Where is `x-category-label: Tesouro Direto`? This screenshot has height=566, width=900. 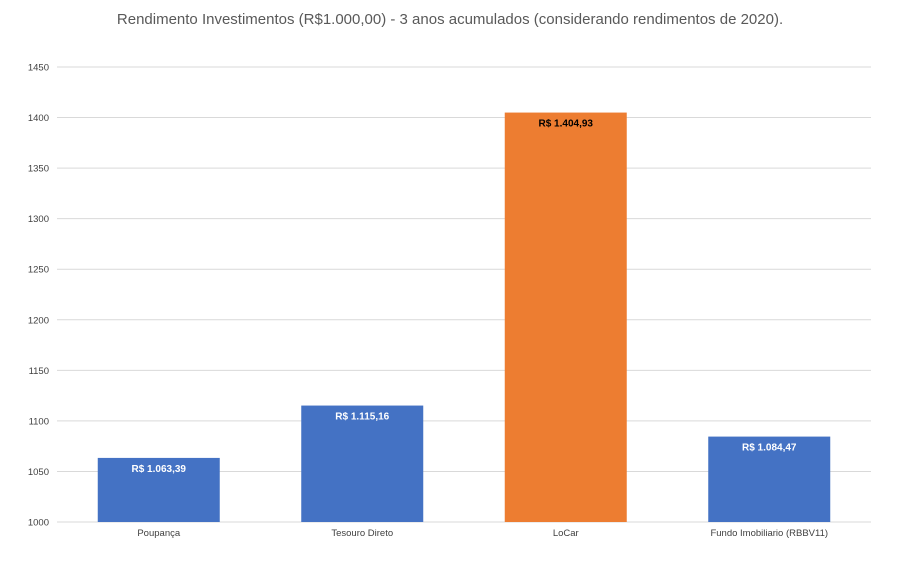
x-category-label: Tesouro Direto is located at coordinates (362, 533).